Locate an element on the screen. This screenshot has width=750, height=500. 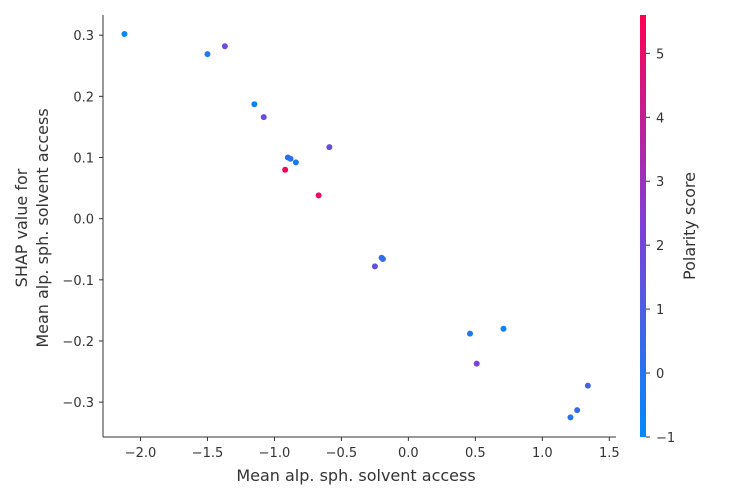
y-tick-label: −0.3 is located at coordinates (78, 403).